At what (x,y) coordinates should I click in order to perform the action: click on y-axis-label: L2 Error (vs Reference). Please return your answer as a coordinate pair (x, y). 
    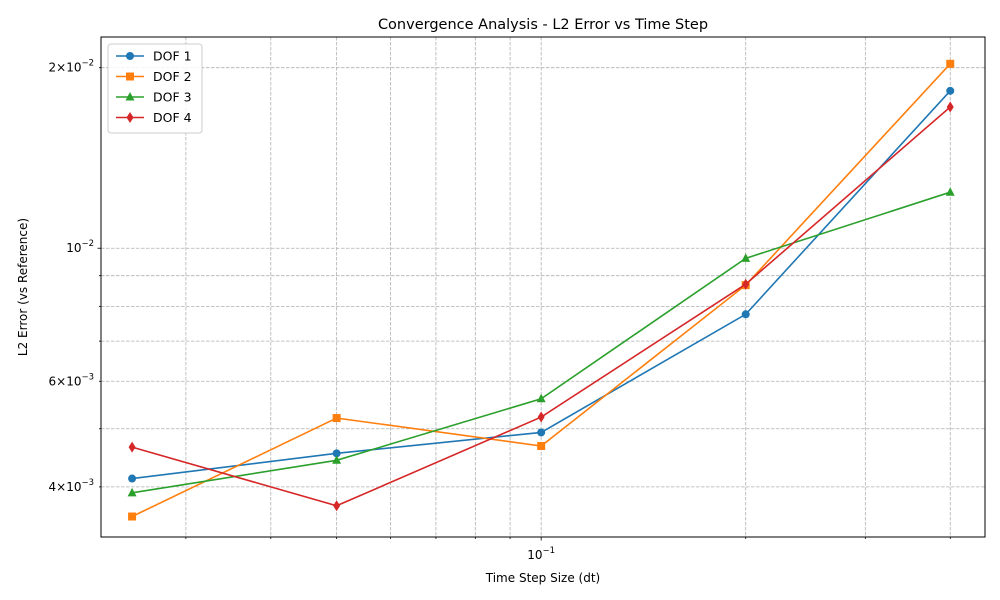
    Looking at the image, I should click on (23, 287).